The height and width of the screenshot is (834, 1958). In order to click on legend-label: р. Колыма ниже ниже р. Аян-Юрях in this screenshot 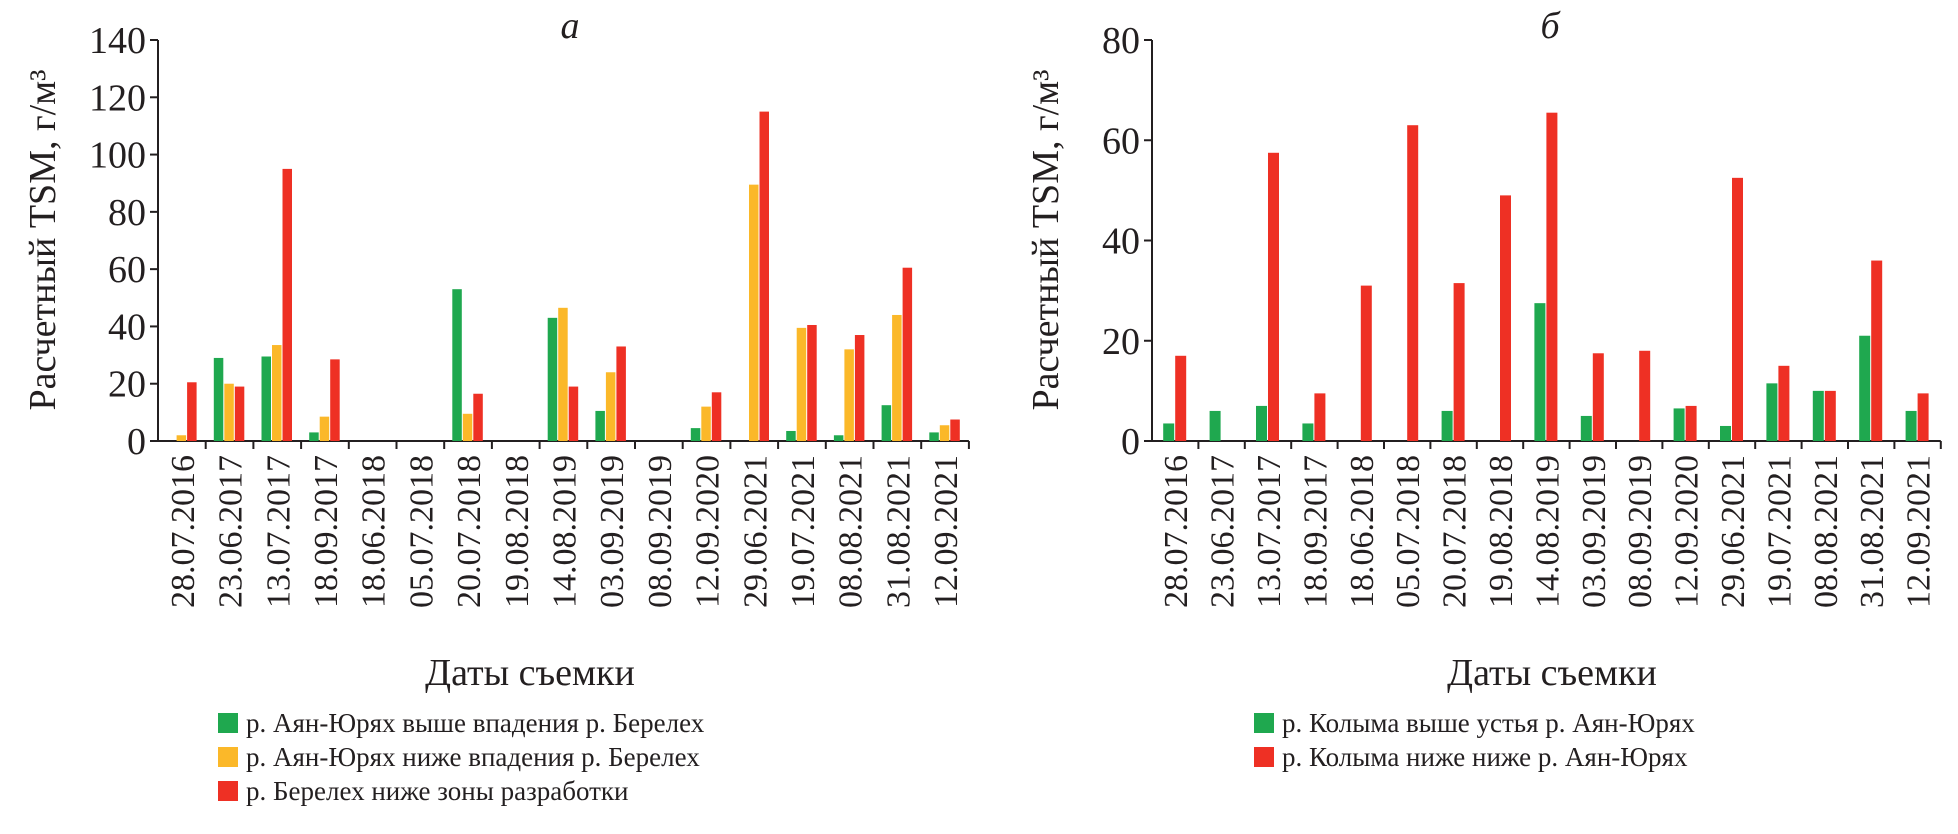, I will do `click(1485, 757)`.